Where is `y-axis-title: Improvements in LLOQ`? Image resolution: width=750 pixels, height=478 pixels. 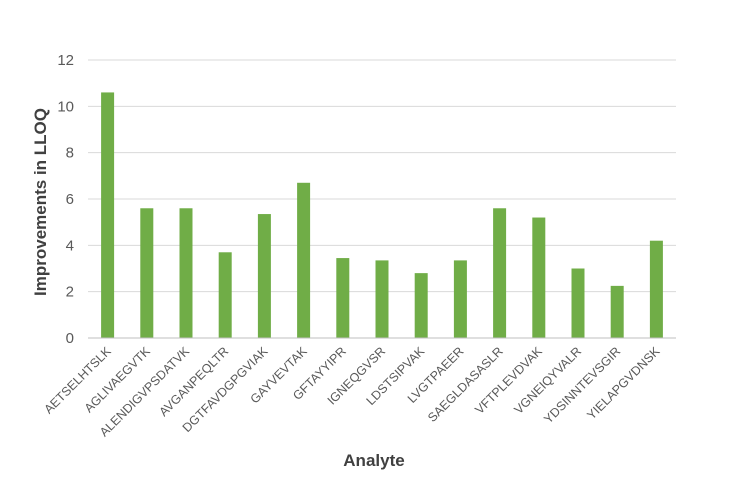 y-axis-title: Improvements in LLOQ is located at coordinates (40, 202).